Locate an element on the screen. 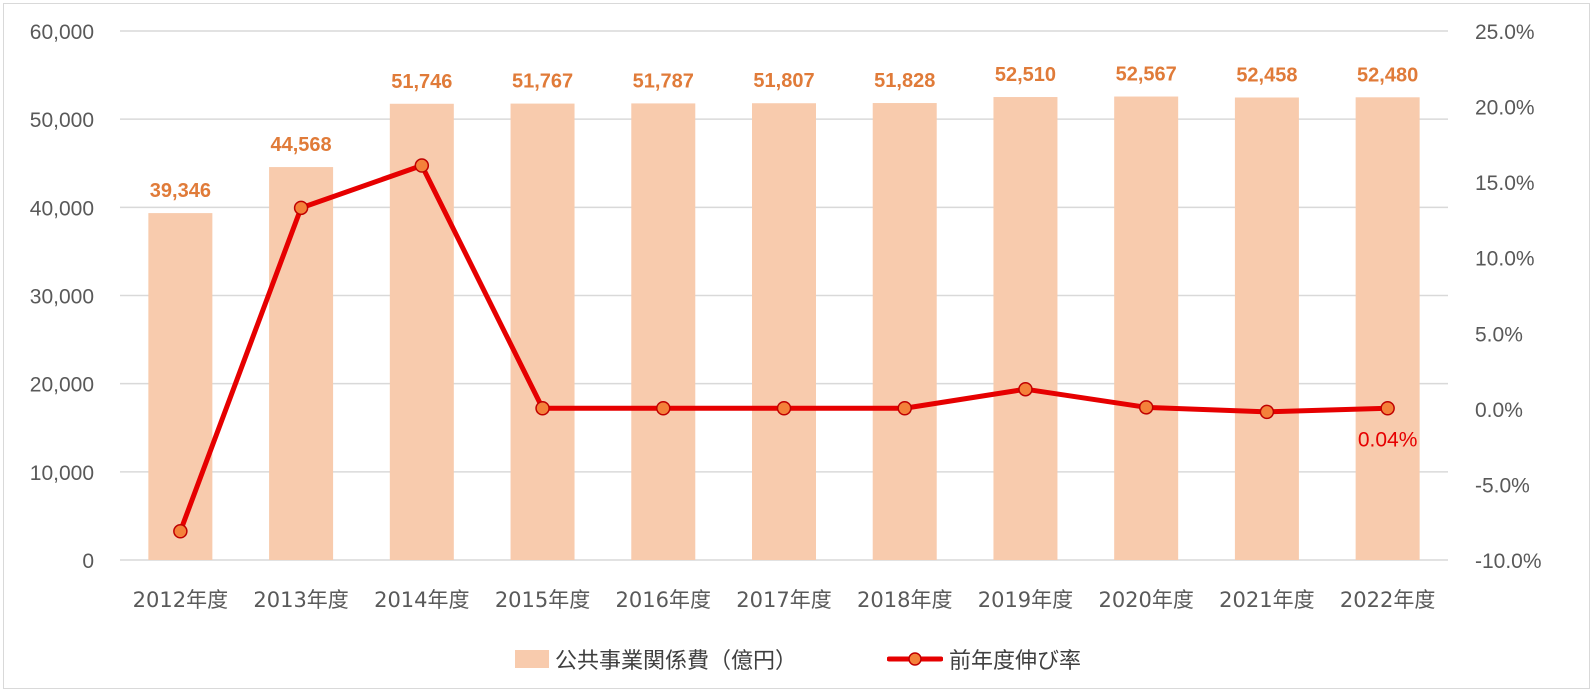 The image size is (1596, 695). x-axis-label: 2012年度 is located at coordinates (180, 600).